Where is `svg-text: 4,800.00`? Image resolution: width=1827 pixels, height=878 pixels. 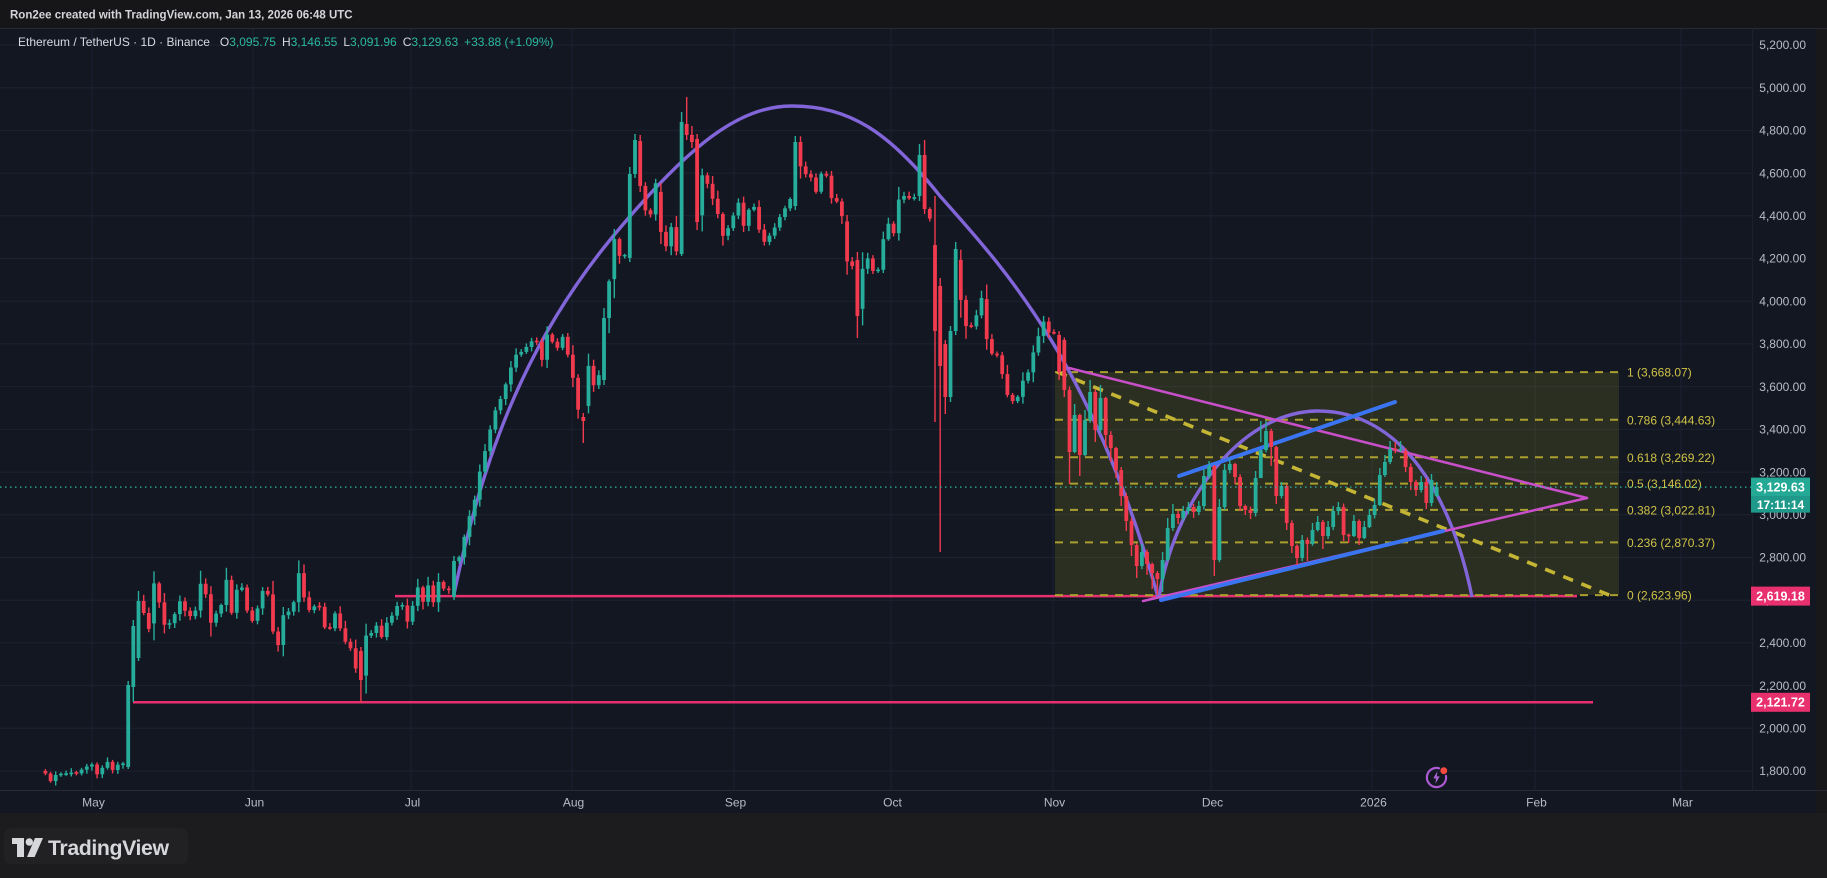
svg-text: 4,800.00 is located at coordinates (1782, 131).